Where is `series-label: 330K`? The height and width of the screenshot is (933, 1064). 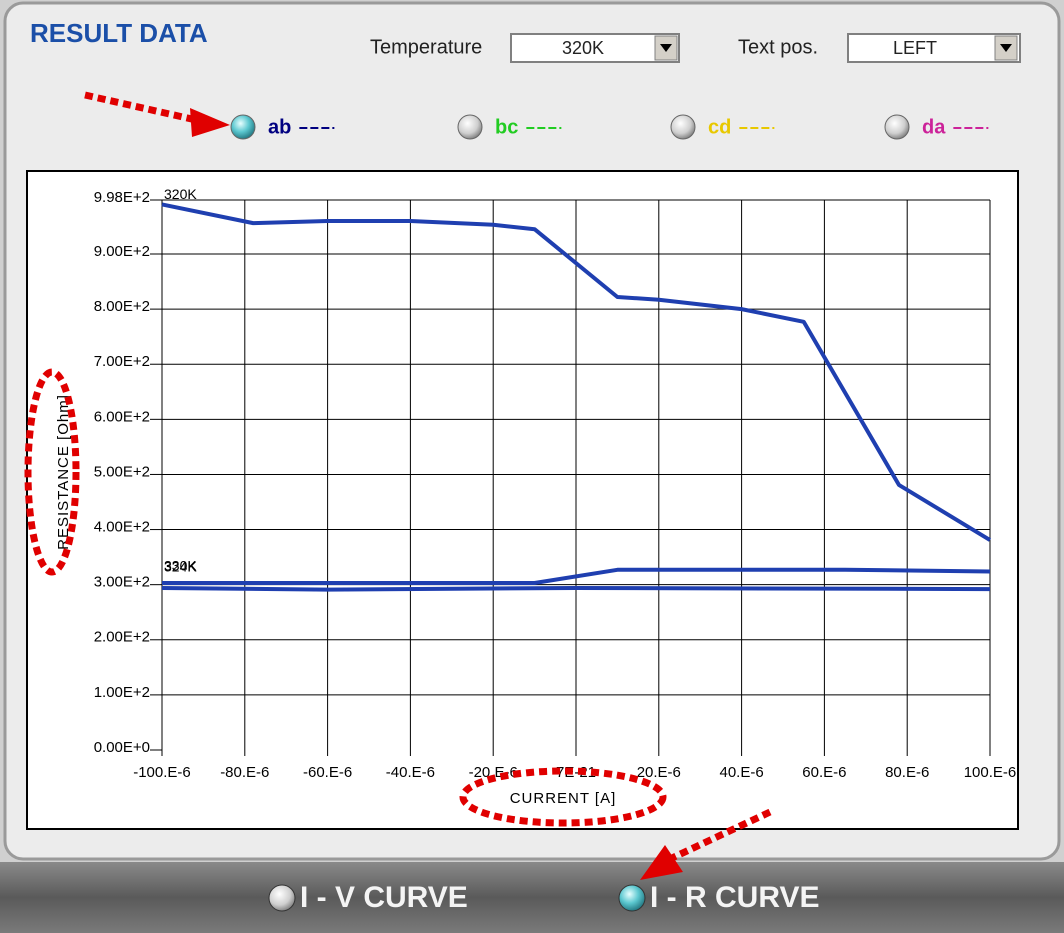
series-label: 330K is located at coordinates (180, 566).